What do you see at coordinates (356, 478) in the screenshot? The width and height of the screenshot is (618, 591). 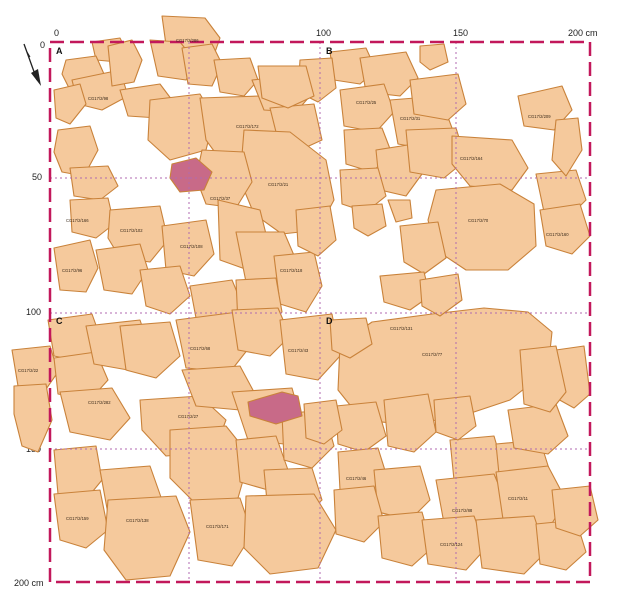 I see `sherd-label: CG17/2/46` at bounding box center [356, 478].